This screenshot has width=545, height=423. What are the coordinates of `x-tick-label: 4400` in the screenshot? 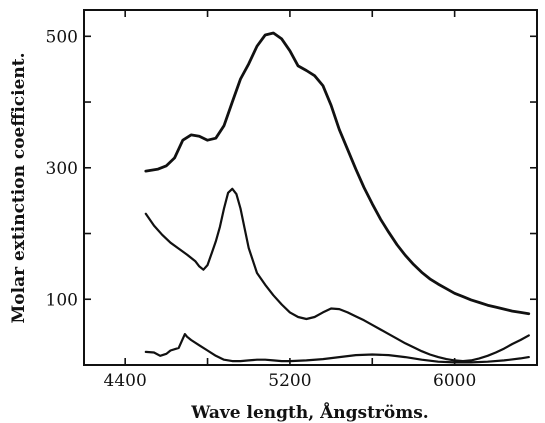 It's located at (125, 381).